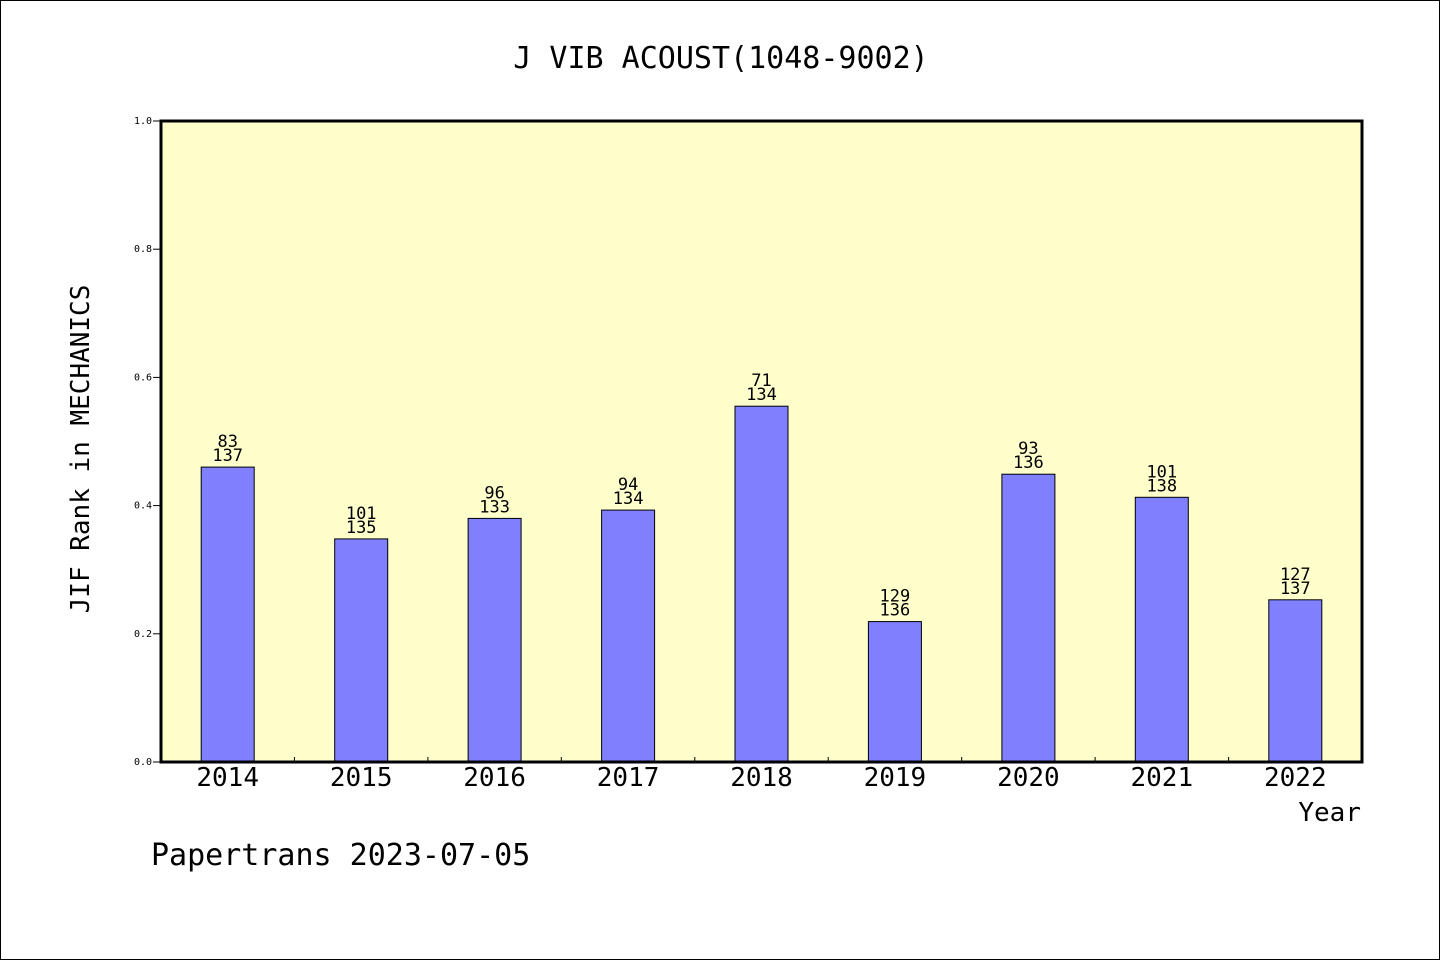 This screenshot has width=1440, height=961. What do you see at coordinates (1028, 449) in the screenshot?
I see `bar-rank-label: 93` at bounding box center [1028, 449].